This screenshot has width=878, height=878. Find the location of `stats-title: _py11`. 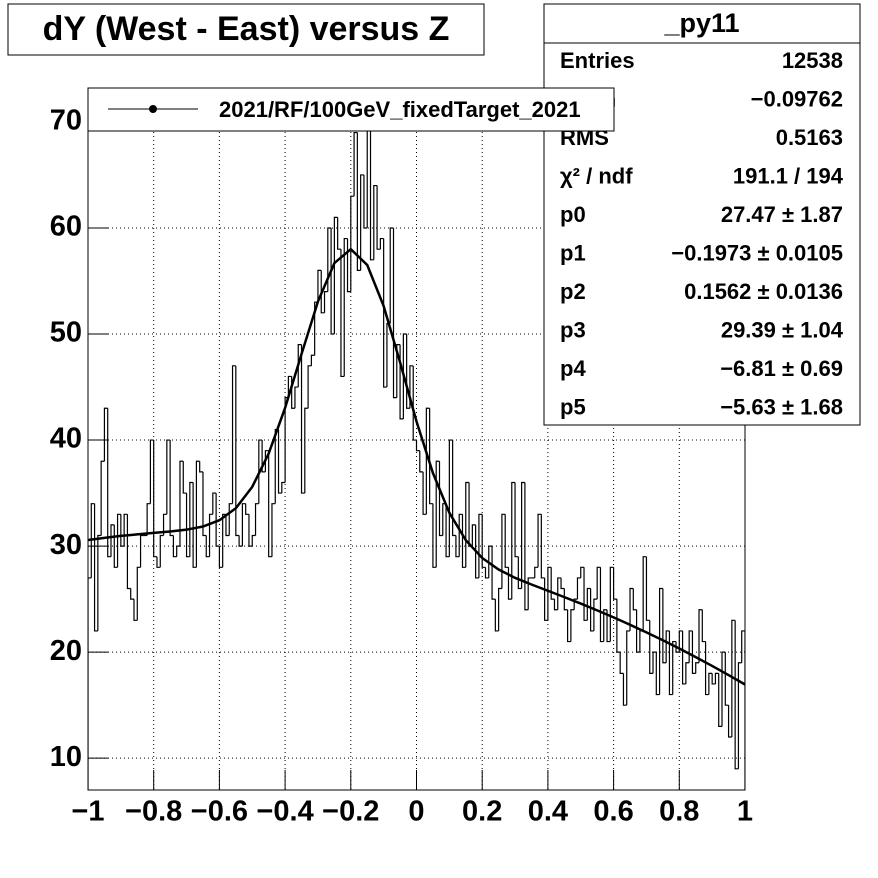

stats-title: _py11 is located at coordinates (701, 23).